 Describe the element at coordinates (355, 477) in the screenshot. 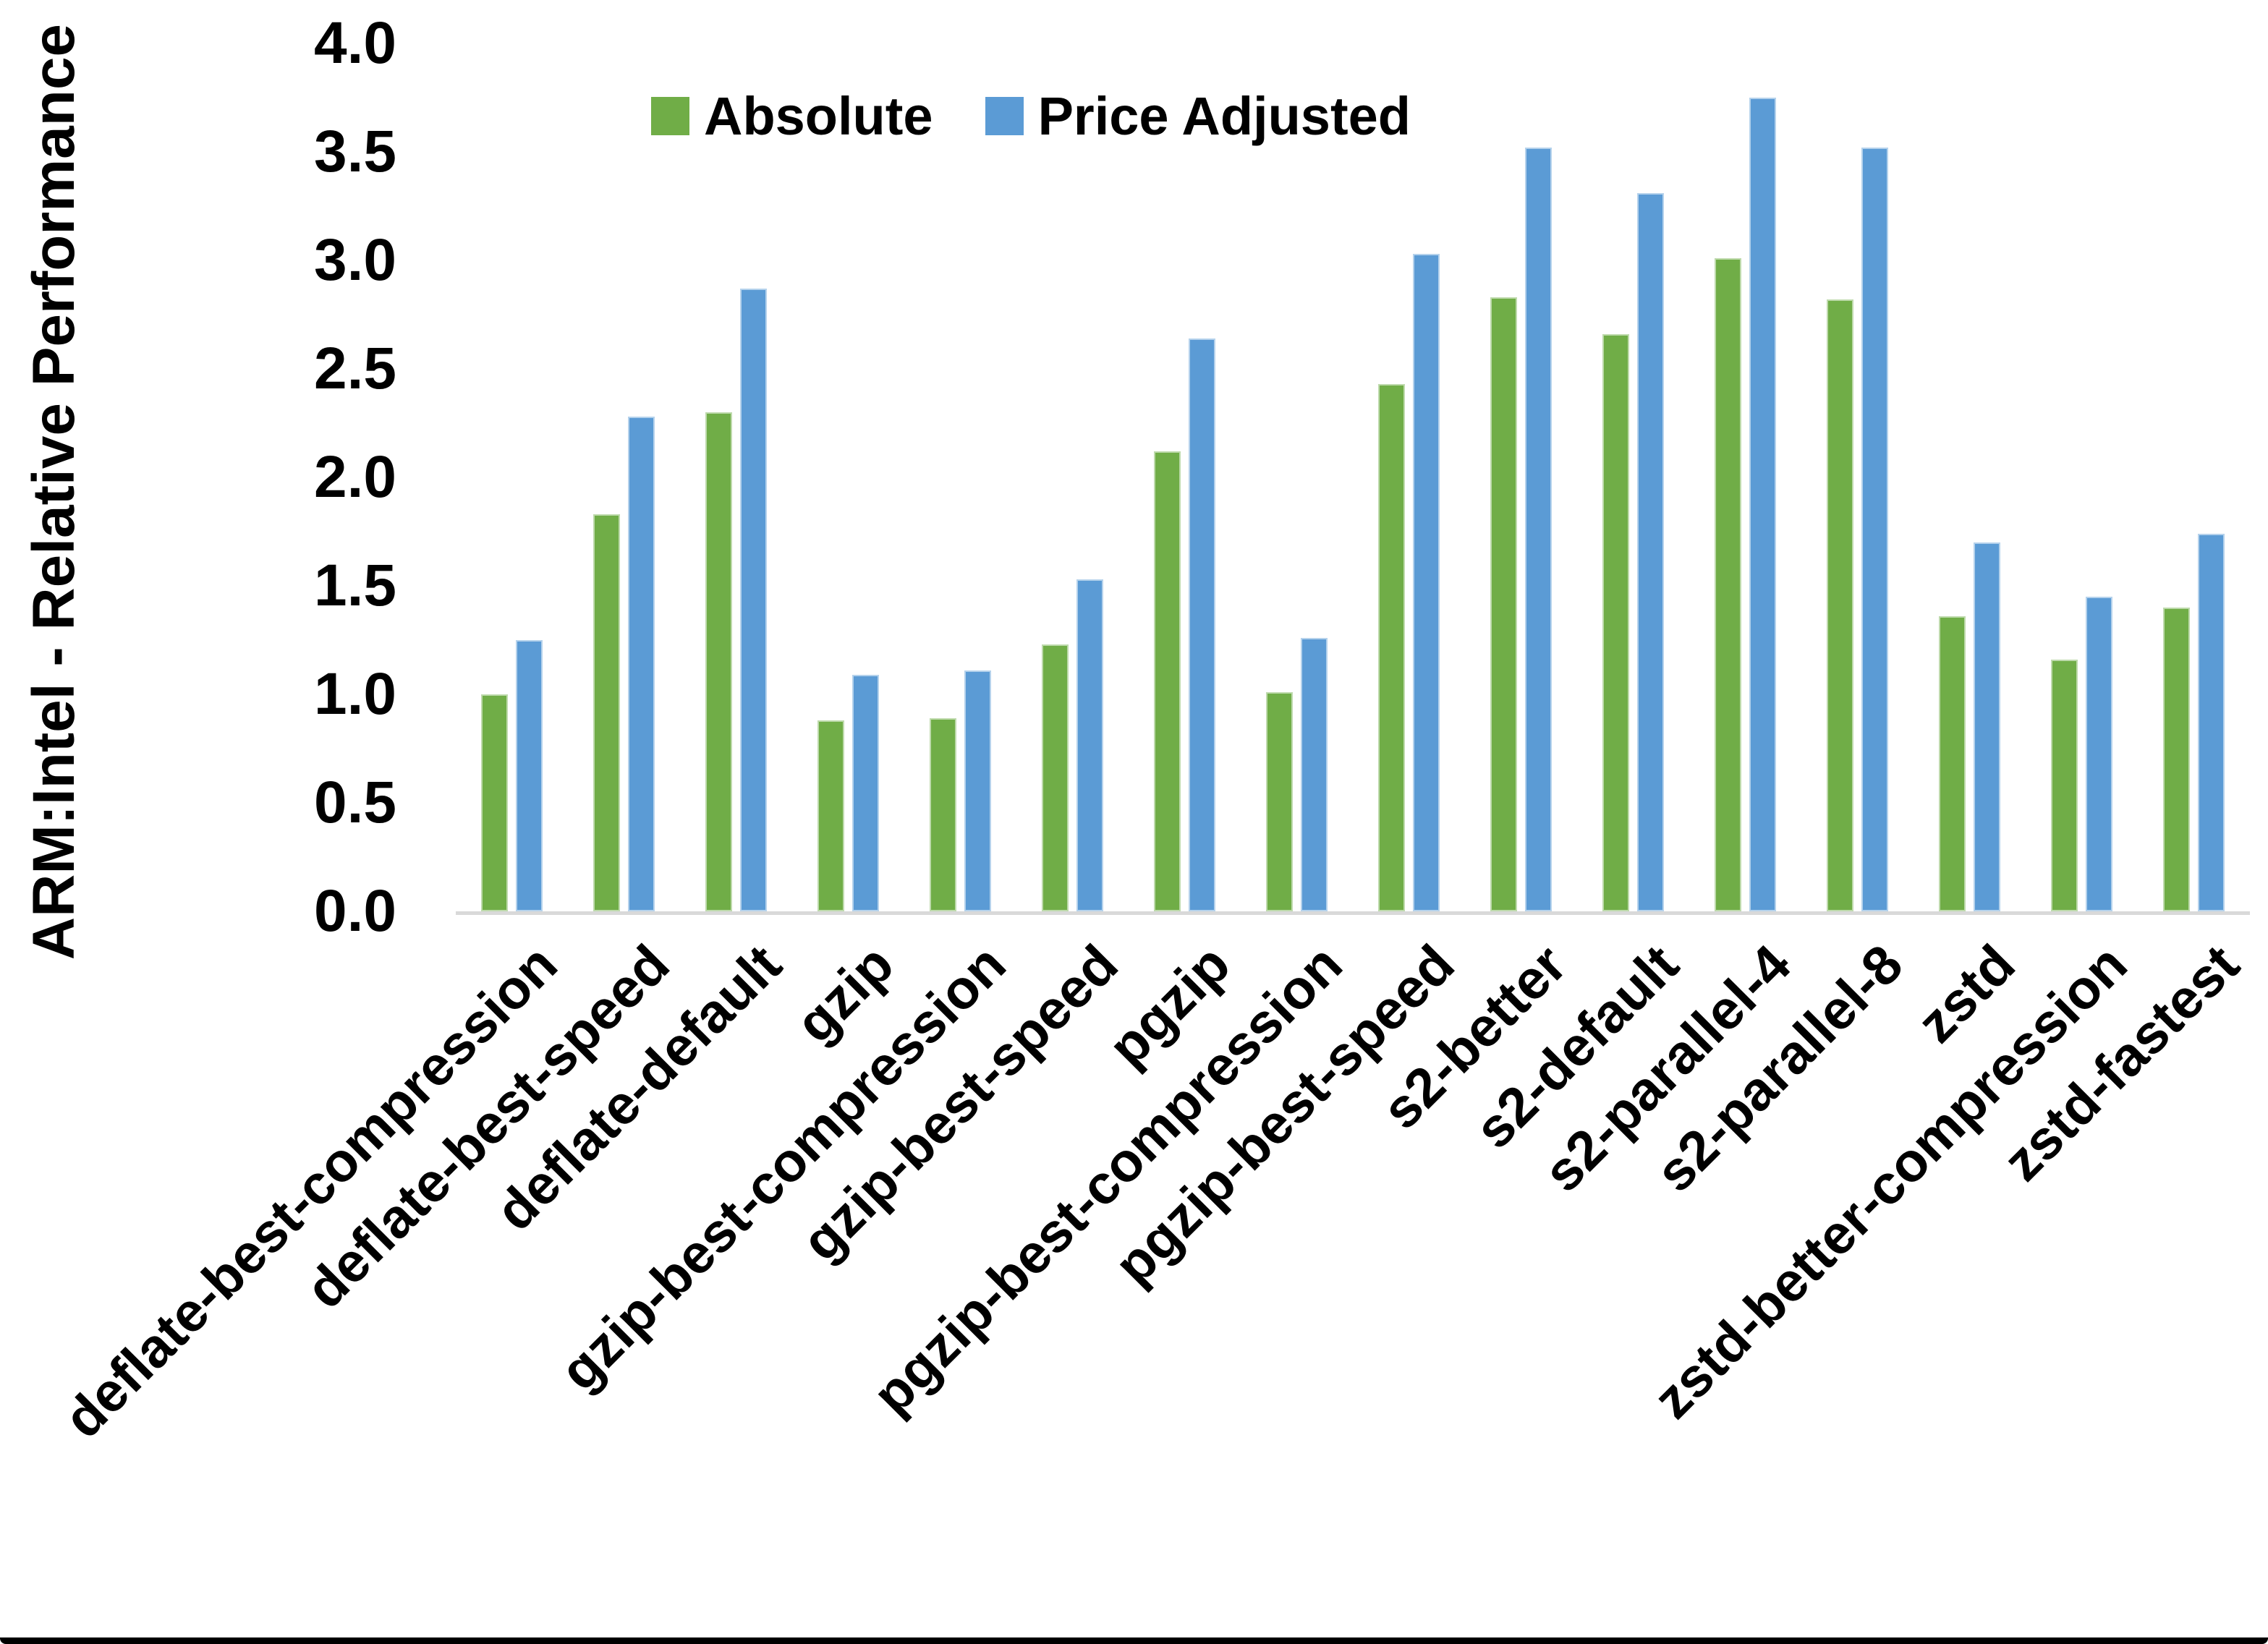

I see `y-tick-label: 2.0` at that location.